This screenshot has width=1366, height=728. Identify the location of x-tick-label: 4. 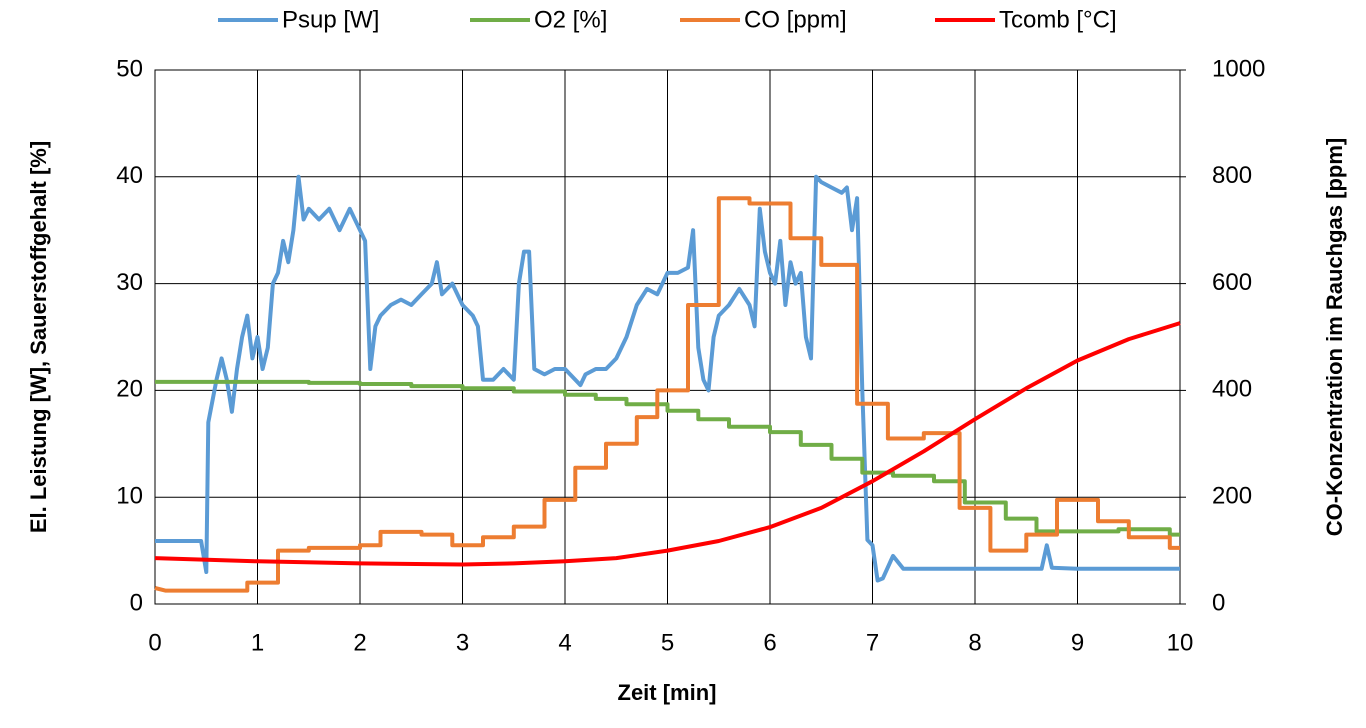
(564, 642).